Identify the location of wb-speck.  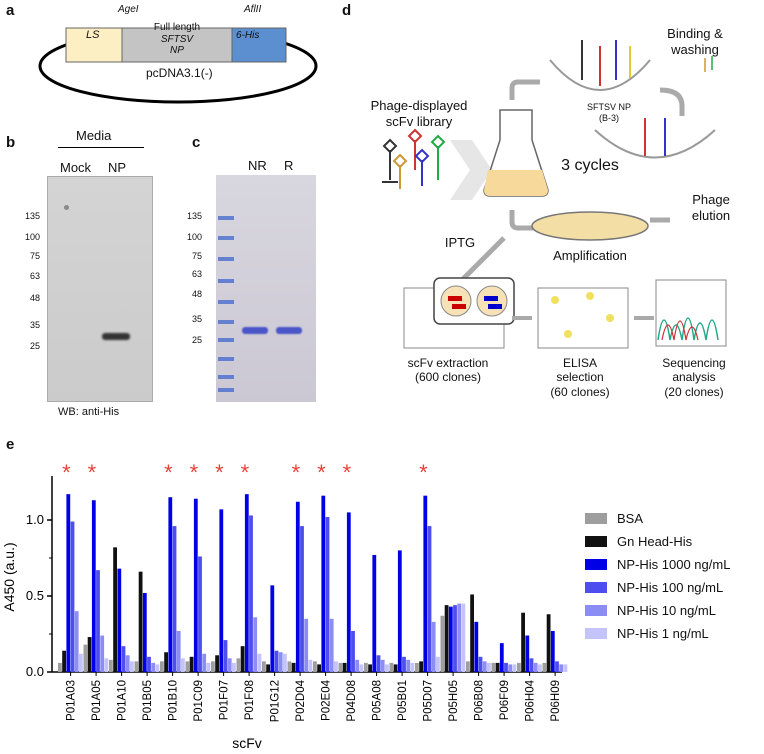
(66, 207).